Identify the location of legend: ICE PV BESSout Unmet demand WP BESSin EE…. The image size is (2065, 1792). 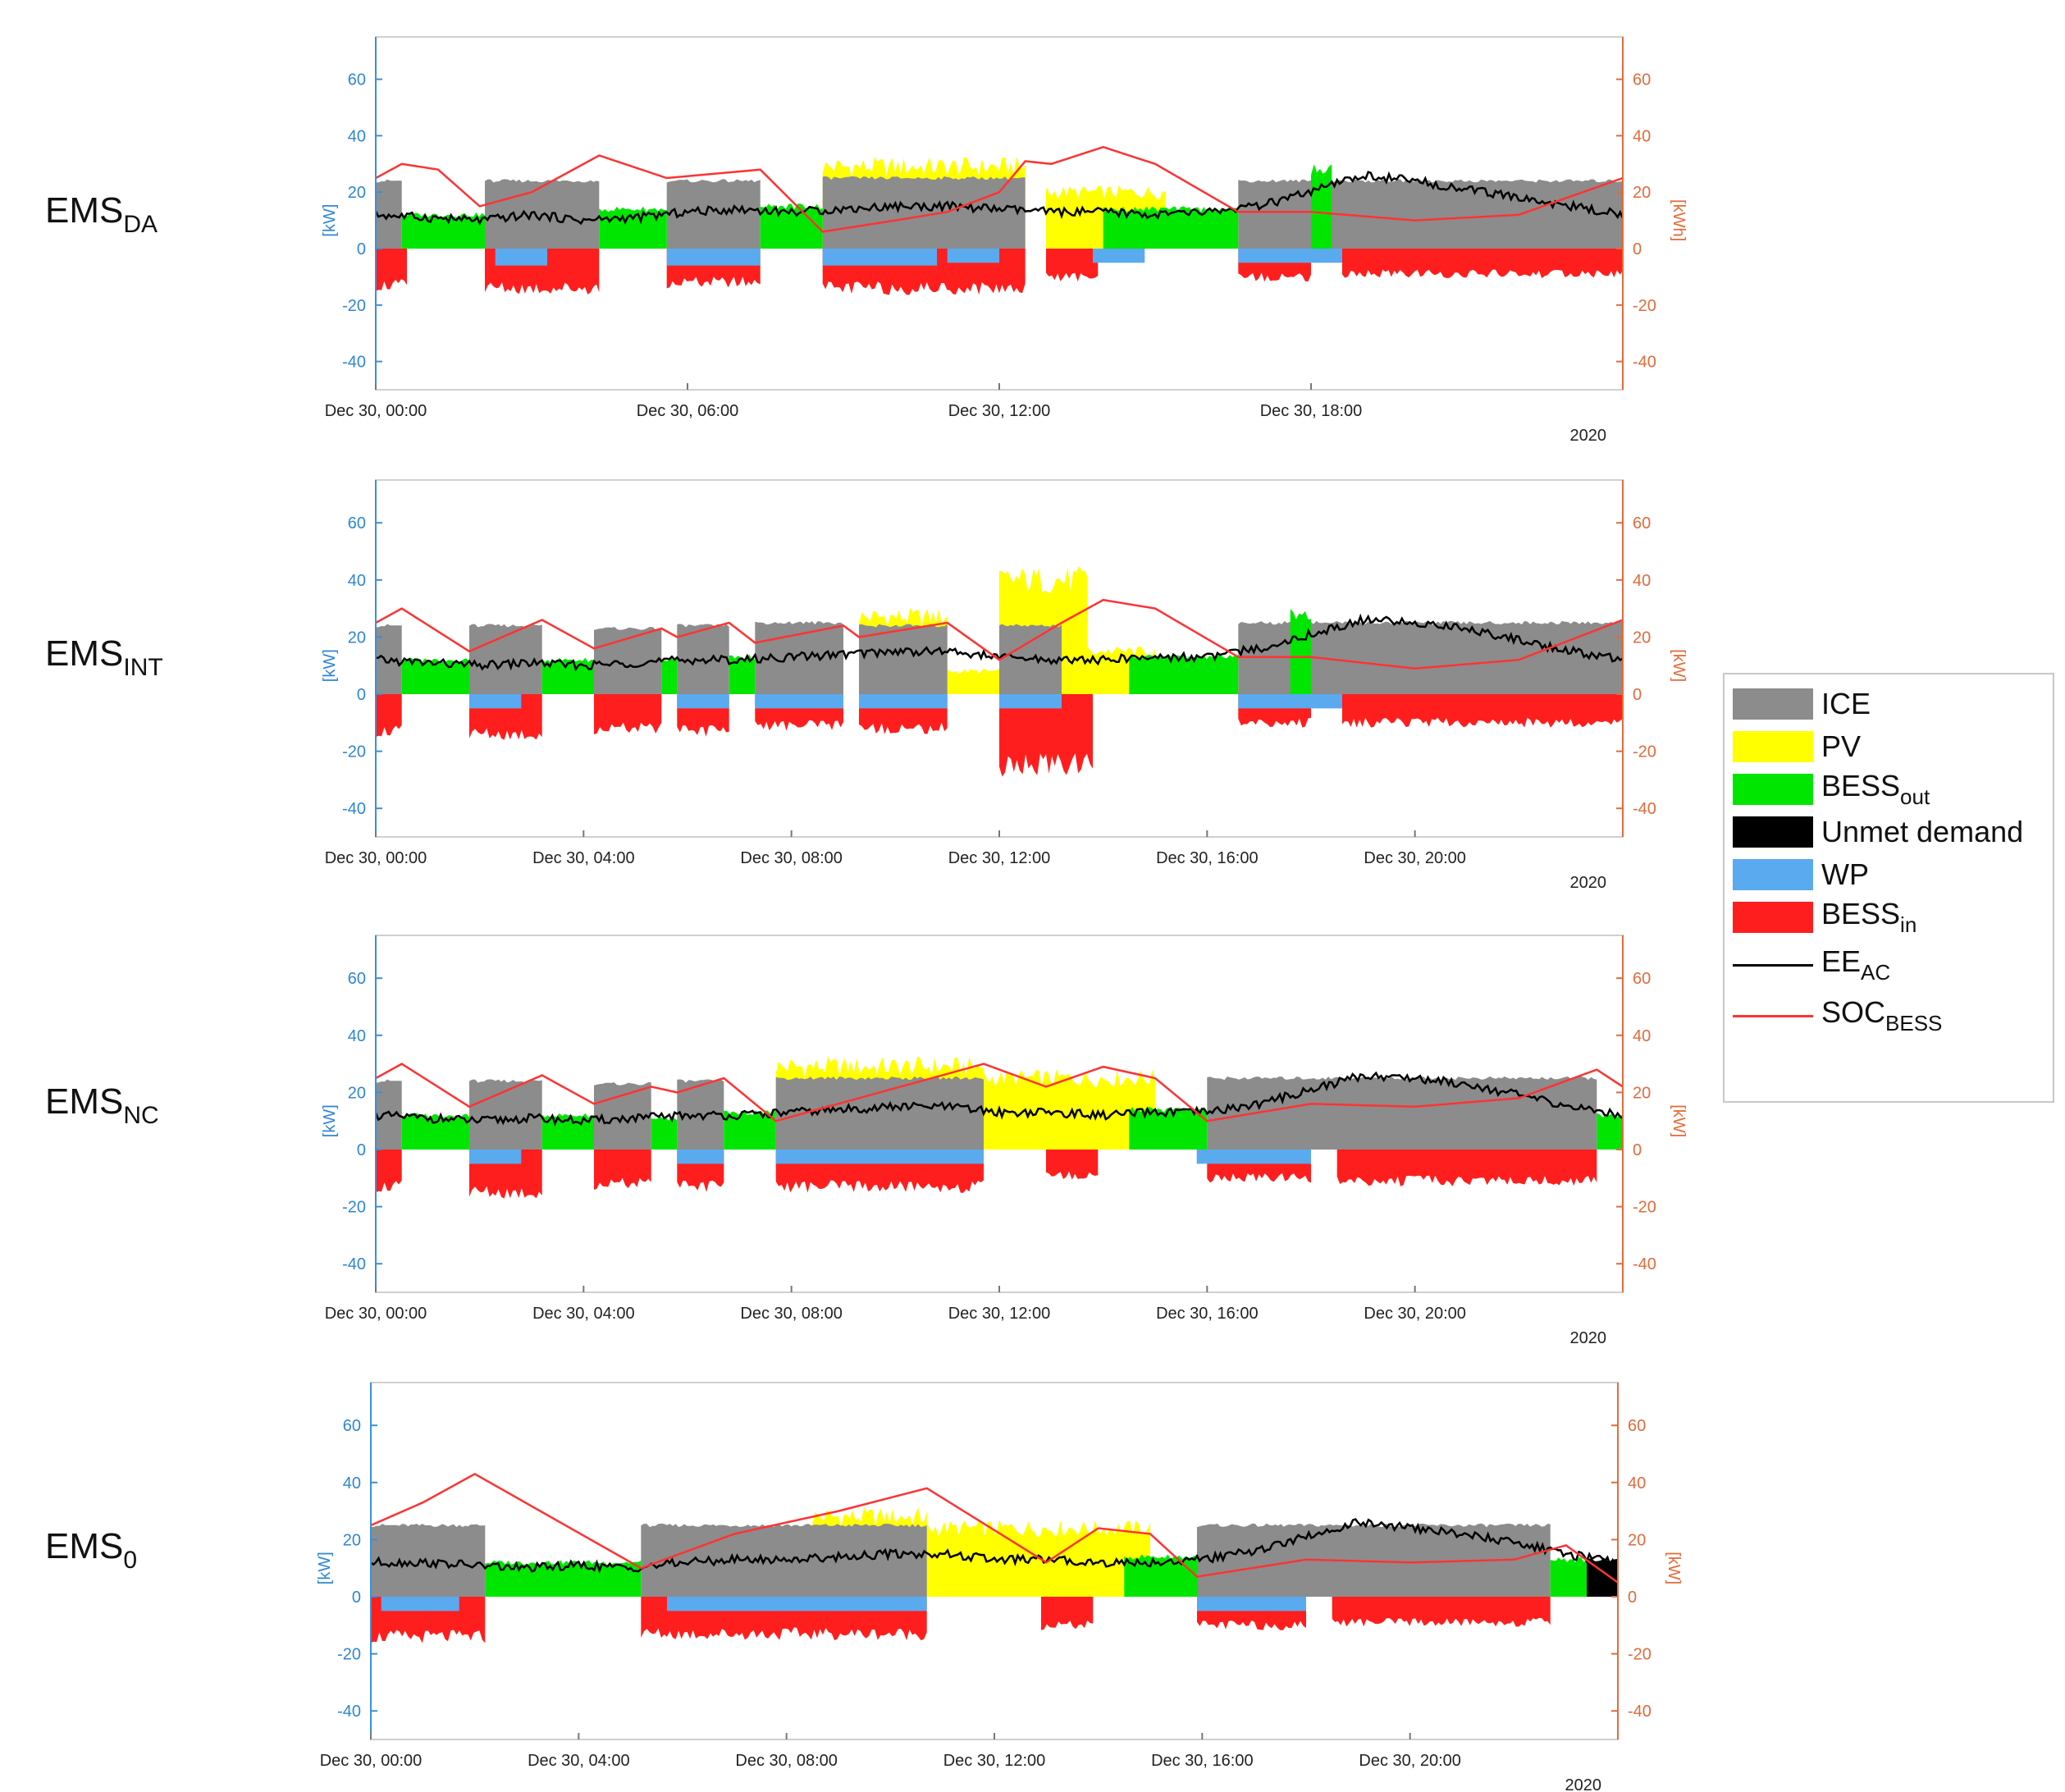
(1888, 888).